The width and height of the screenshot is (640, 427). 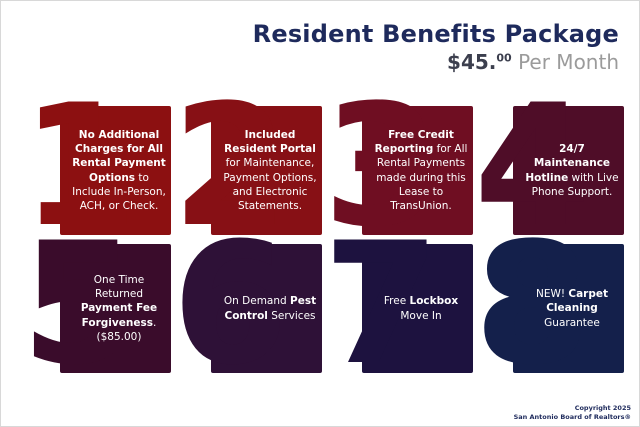 I want to click on page-title: Resident Benefits Package, so click(x=435, y=34).